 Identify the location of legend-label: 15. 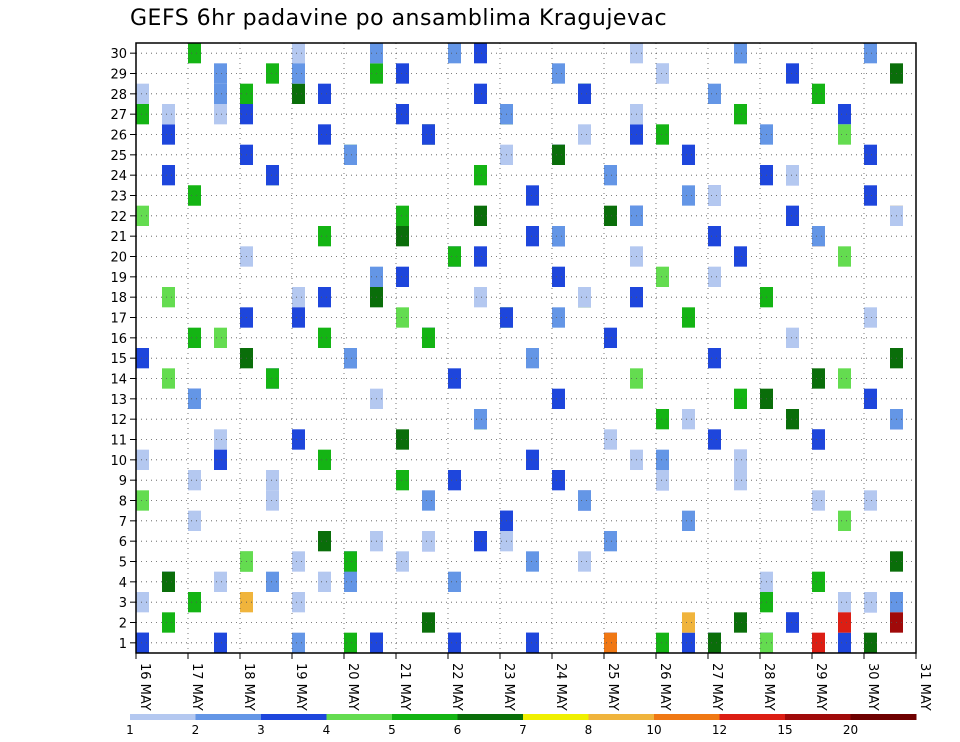
(784, 730).